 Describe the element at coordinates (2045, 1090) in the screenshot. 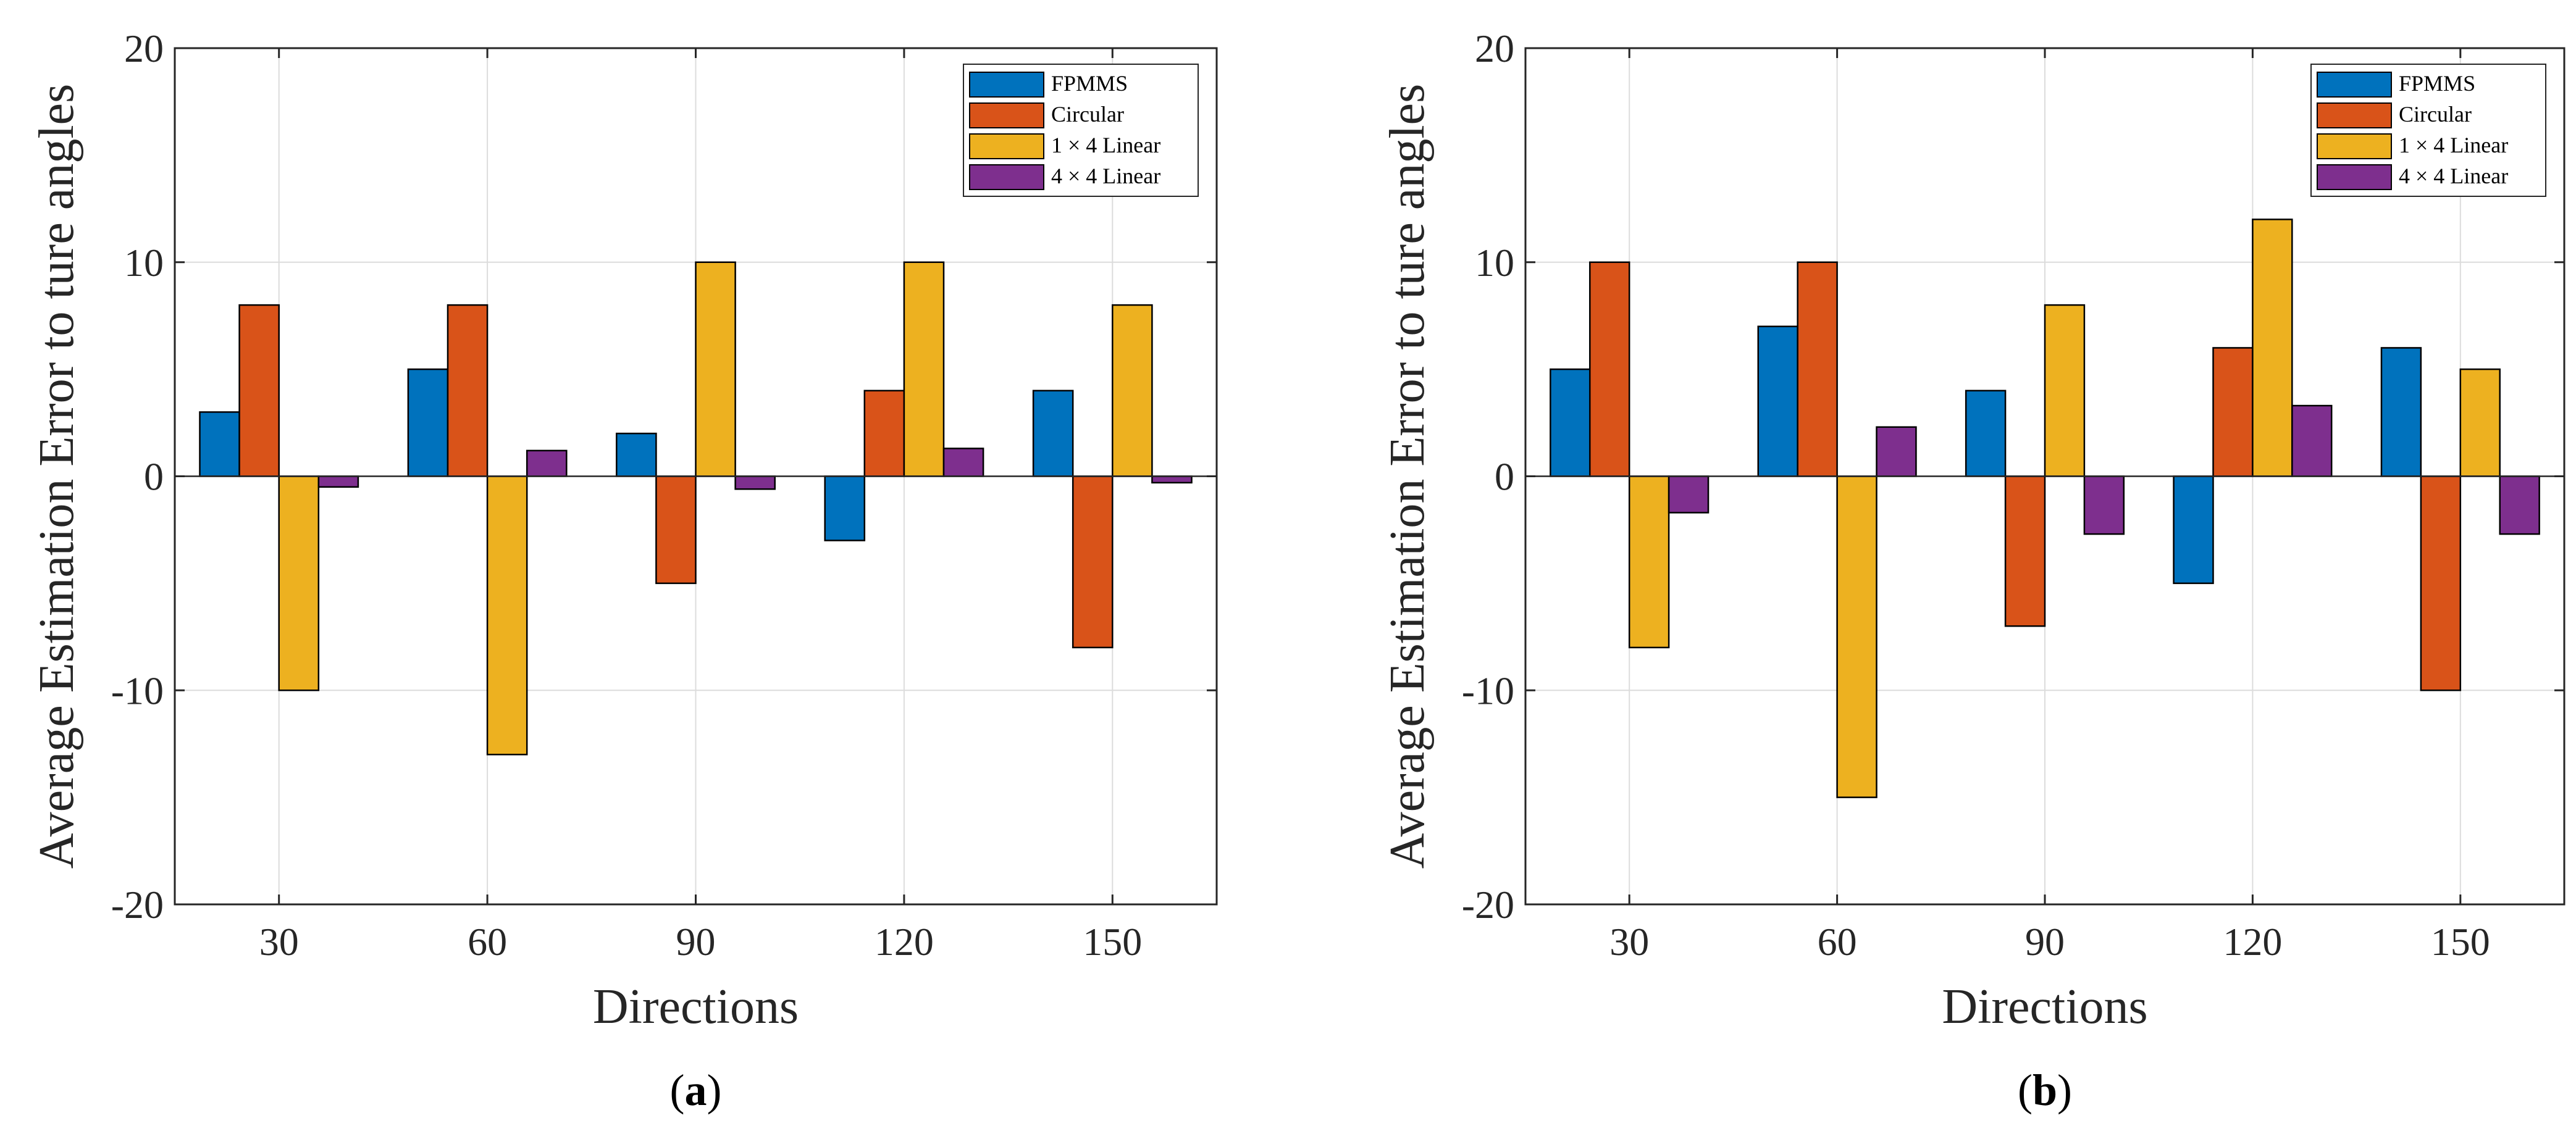

I see `panel-caption: (b)` at that location.